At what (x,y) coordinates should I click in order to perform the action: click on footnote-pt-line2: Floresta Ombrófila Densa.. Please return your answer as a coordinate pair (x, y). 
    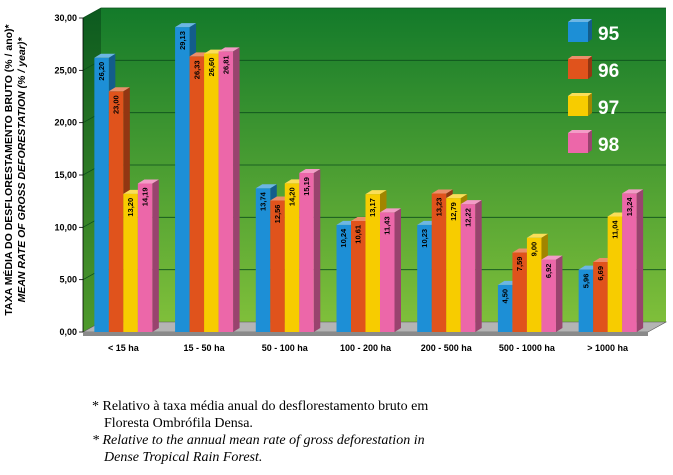
    Looking at the image, I should click on (178, 423).